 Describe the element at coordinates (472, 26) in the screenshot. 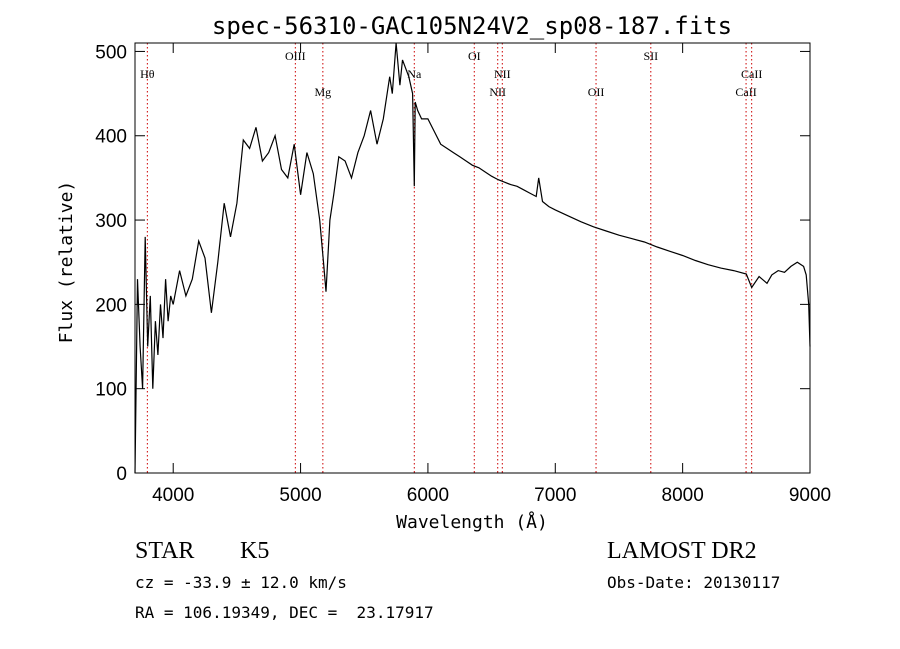

I see `chart-title: spec-56310-GAC105N24V2_sp08-187.fits` at that location.